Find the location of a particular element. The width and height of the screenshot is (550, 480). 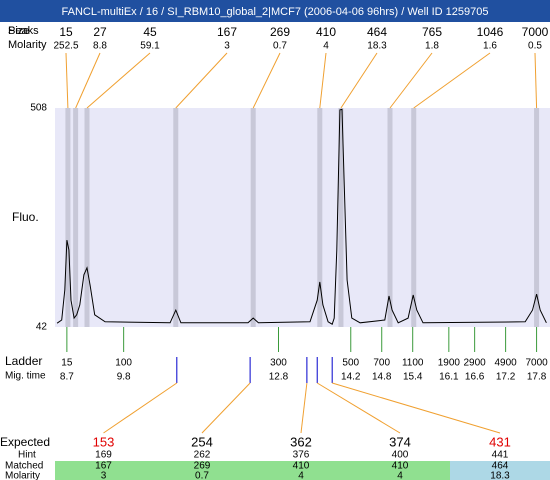

y-tick-label: 508 is located at coordinates (38, 108).